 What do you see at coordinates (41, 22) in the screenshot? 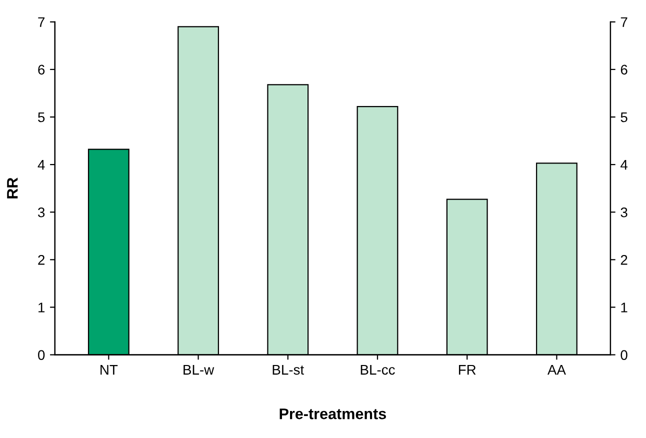
I see `y-tick-label: 7` at bounding box center [41, 22].